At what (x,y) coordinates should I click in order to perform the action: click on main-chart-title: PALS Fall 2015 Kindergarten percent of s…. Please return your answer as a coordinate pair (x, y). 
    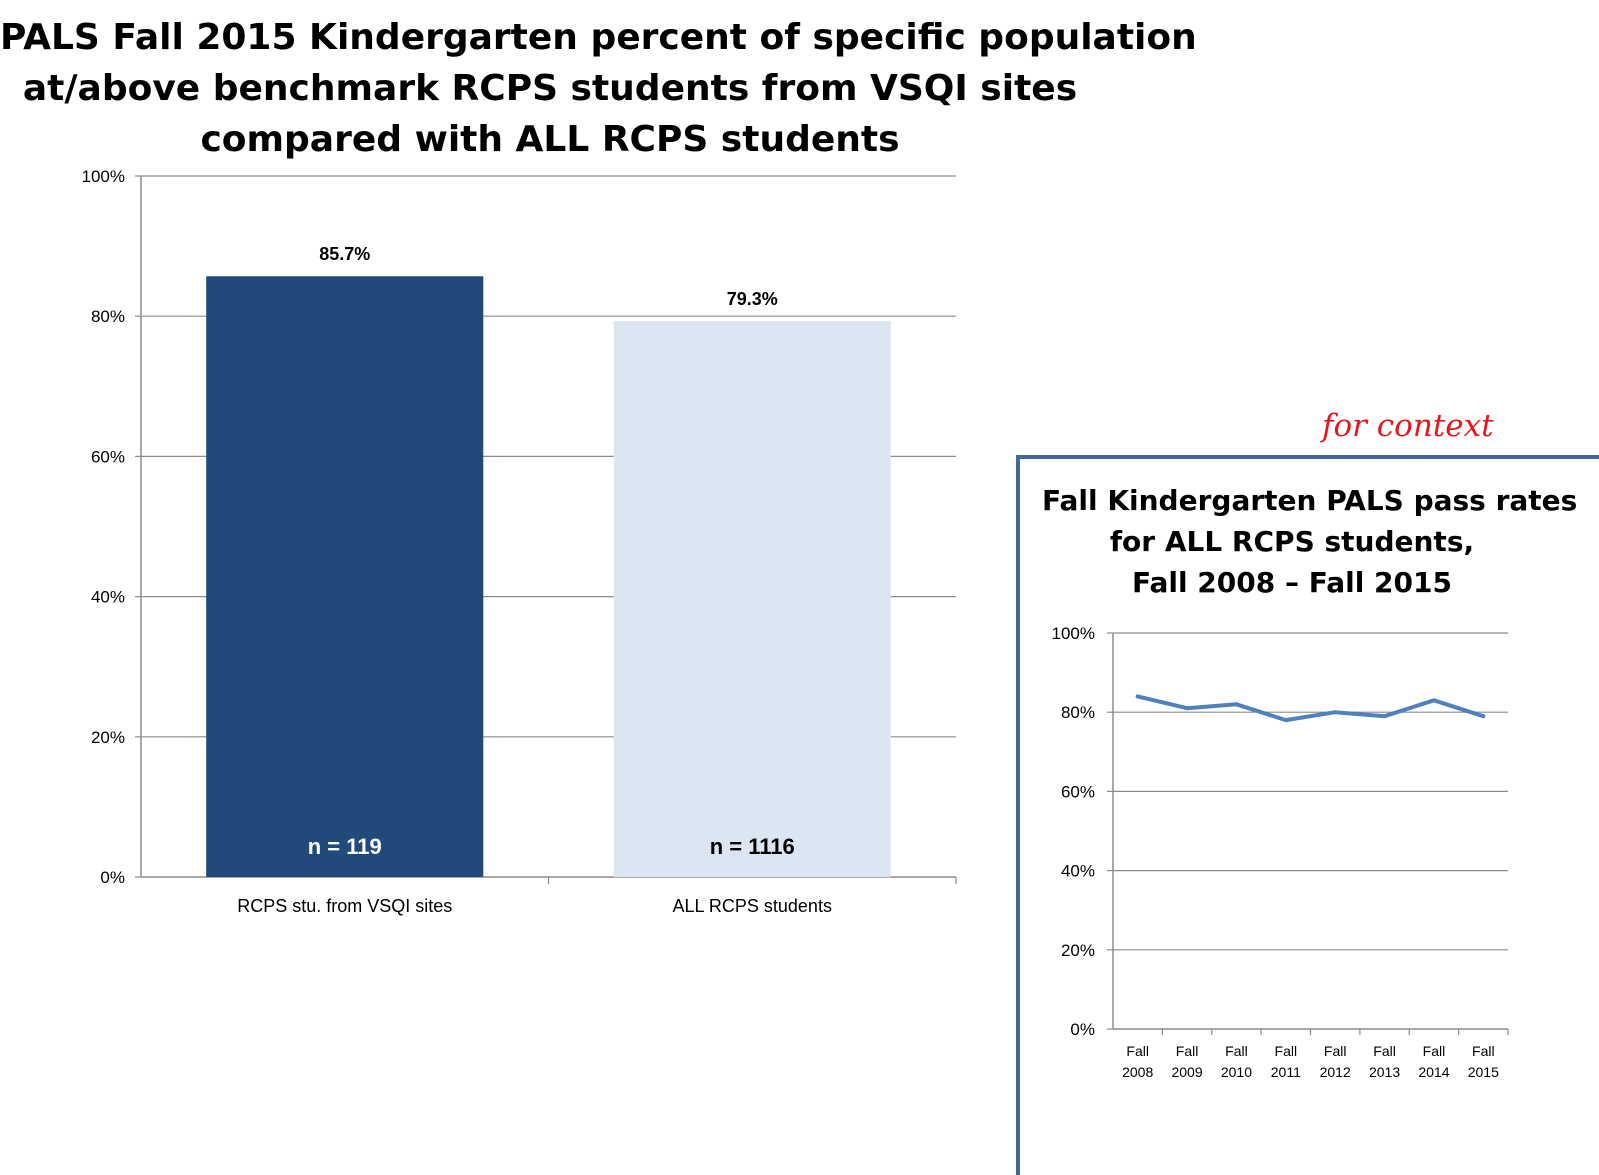
    Looking at the image, I should click on (598, 88).